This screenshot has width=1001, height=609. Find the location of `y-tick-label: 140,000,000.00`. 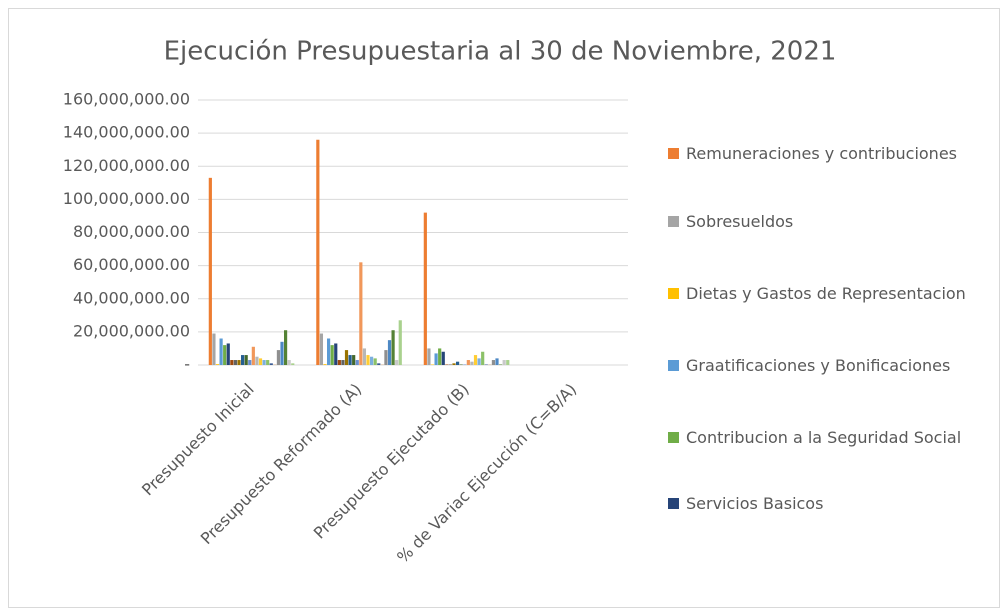

y-tick-label: 140,000,000.00 is located at coordinates (126, 132).